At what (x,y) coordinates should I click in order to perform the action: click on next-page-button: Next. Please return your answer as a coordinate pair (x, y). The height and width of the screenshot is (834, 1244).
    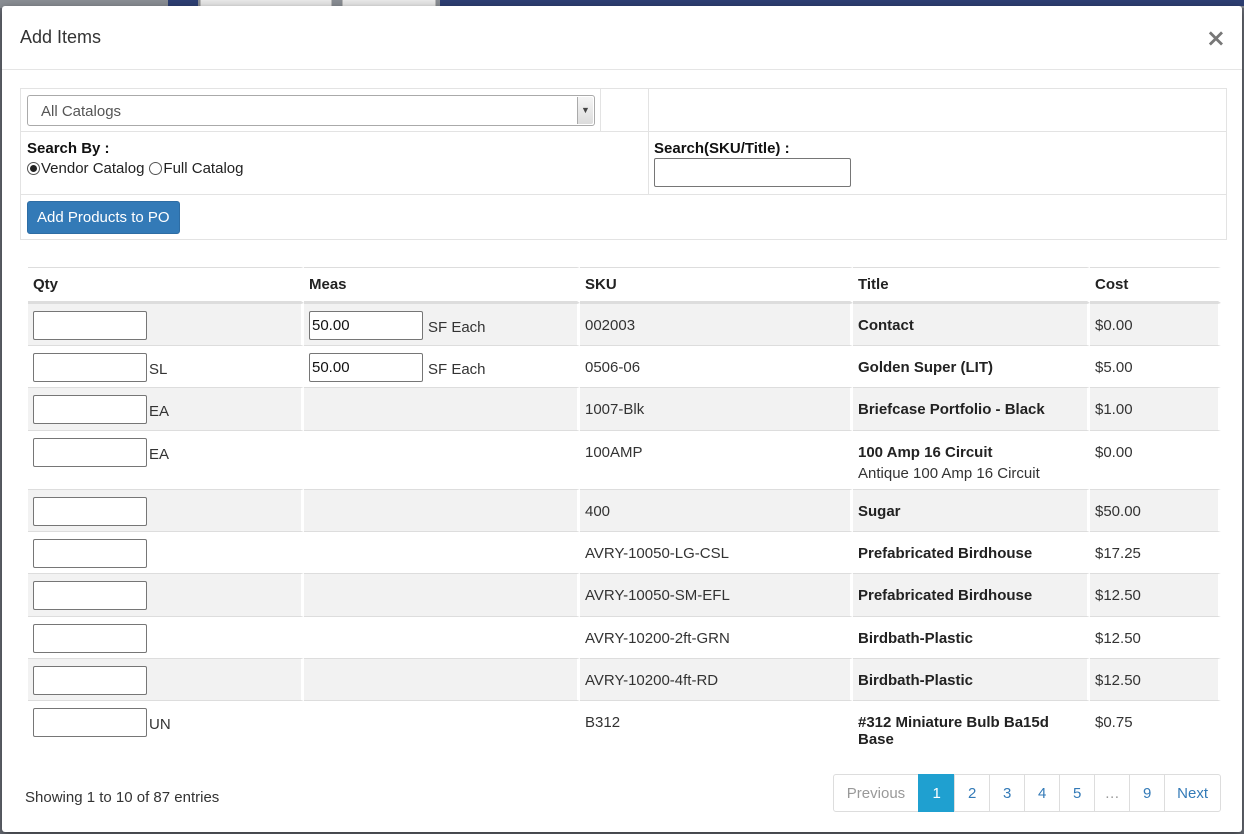
    Looking at the image, I should click on (1192, 793).